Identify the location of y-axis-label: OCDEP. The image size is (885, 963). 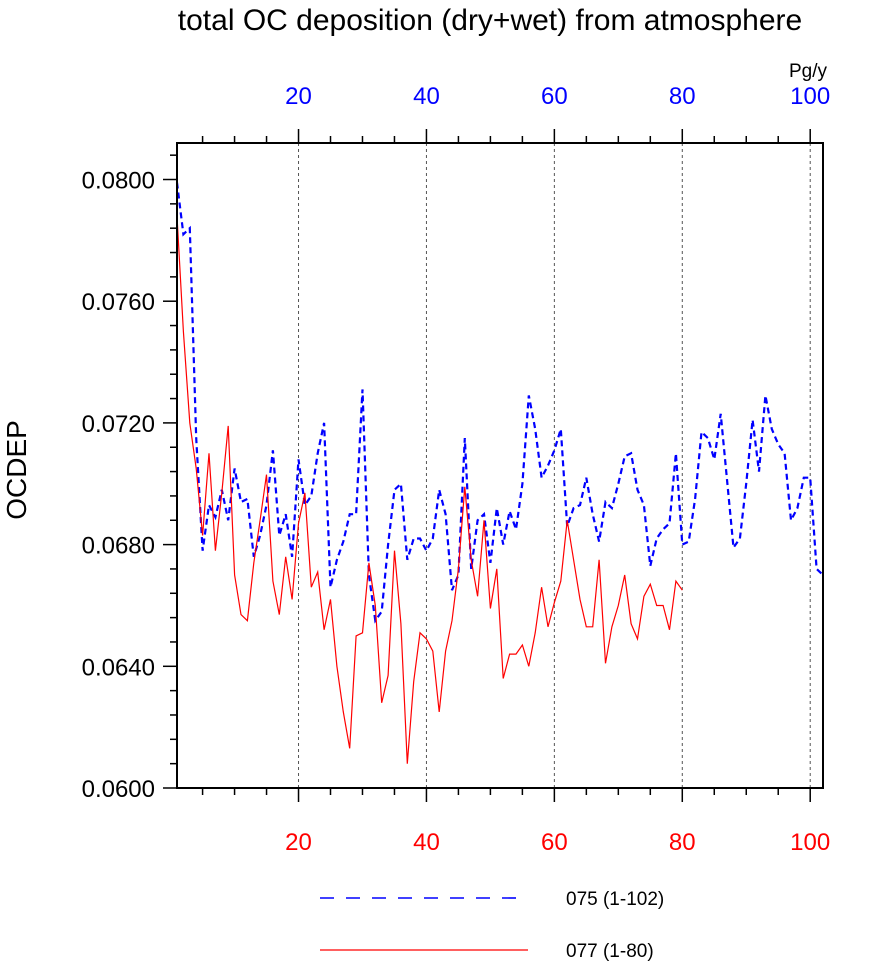
(16, 470).